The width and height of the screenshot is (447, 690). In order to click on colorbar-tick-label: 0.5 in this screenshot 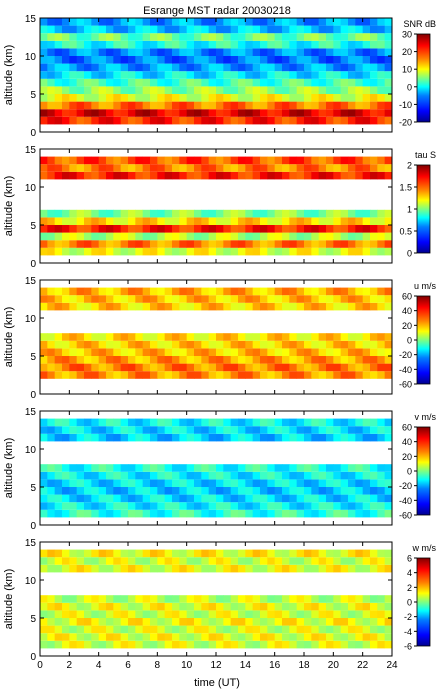, I will do `click(405, 232)`.